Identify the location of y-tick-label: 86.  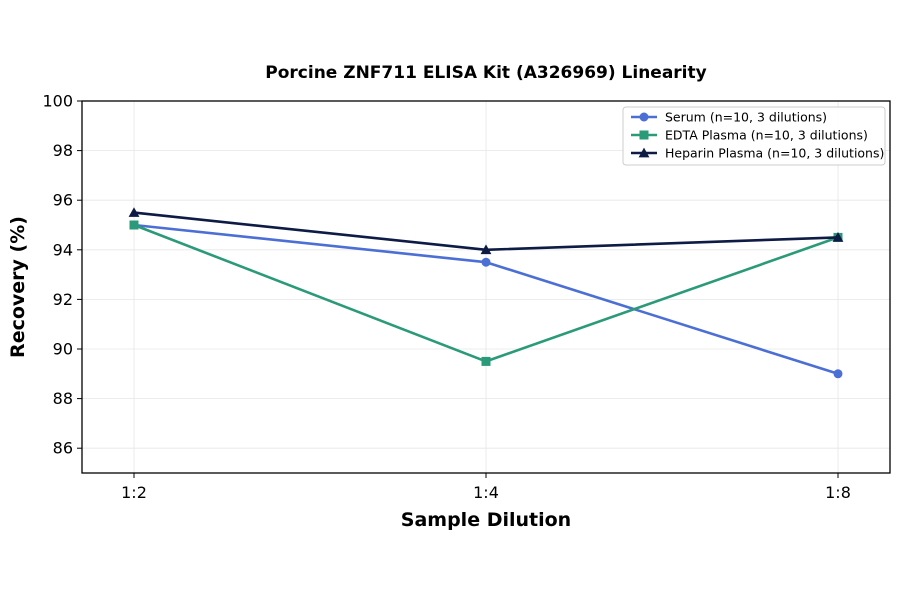
(63, 448).